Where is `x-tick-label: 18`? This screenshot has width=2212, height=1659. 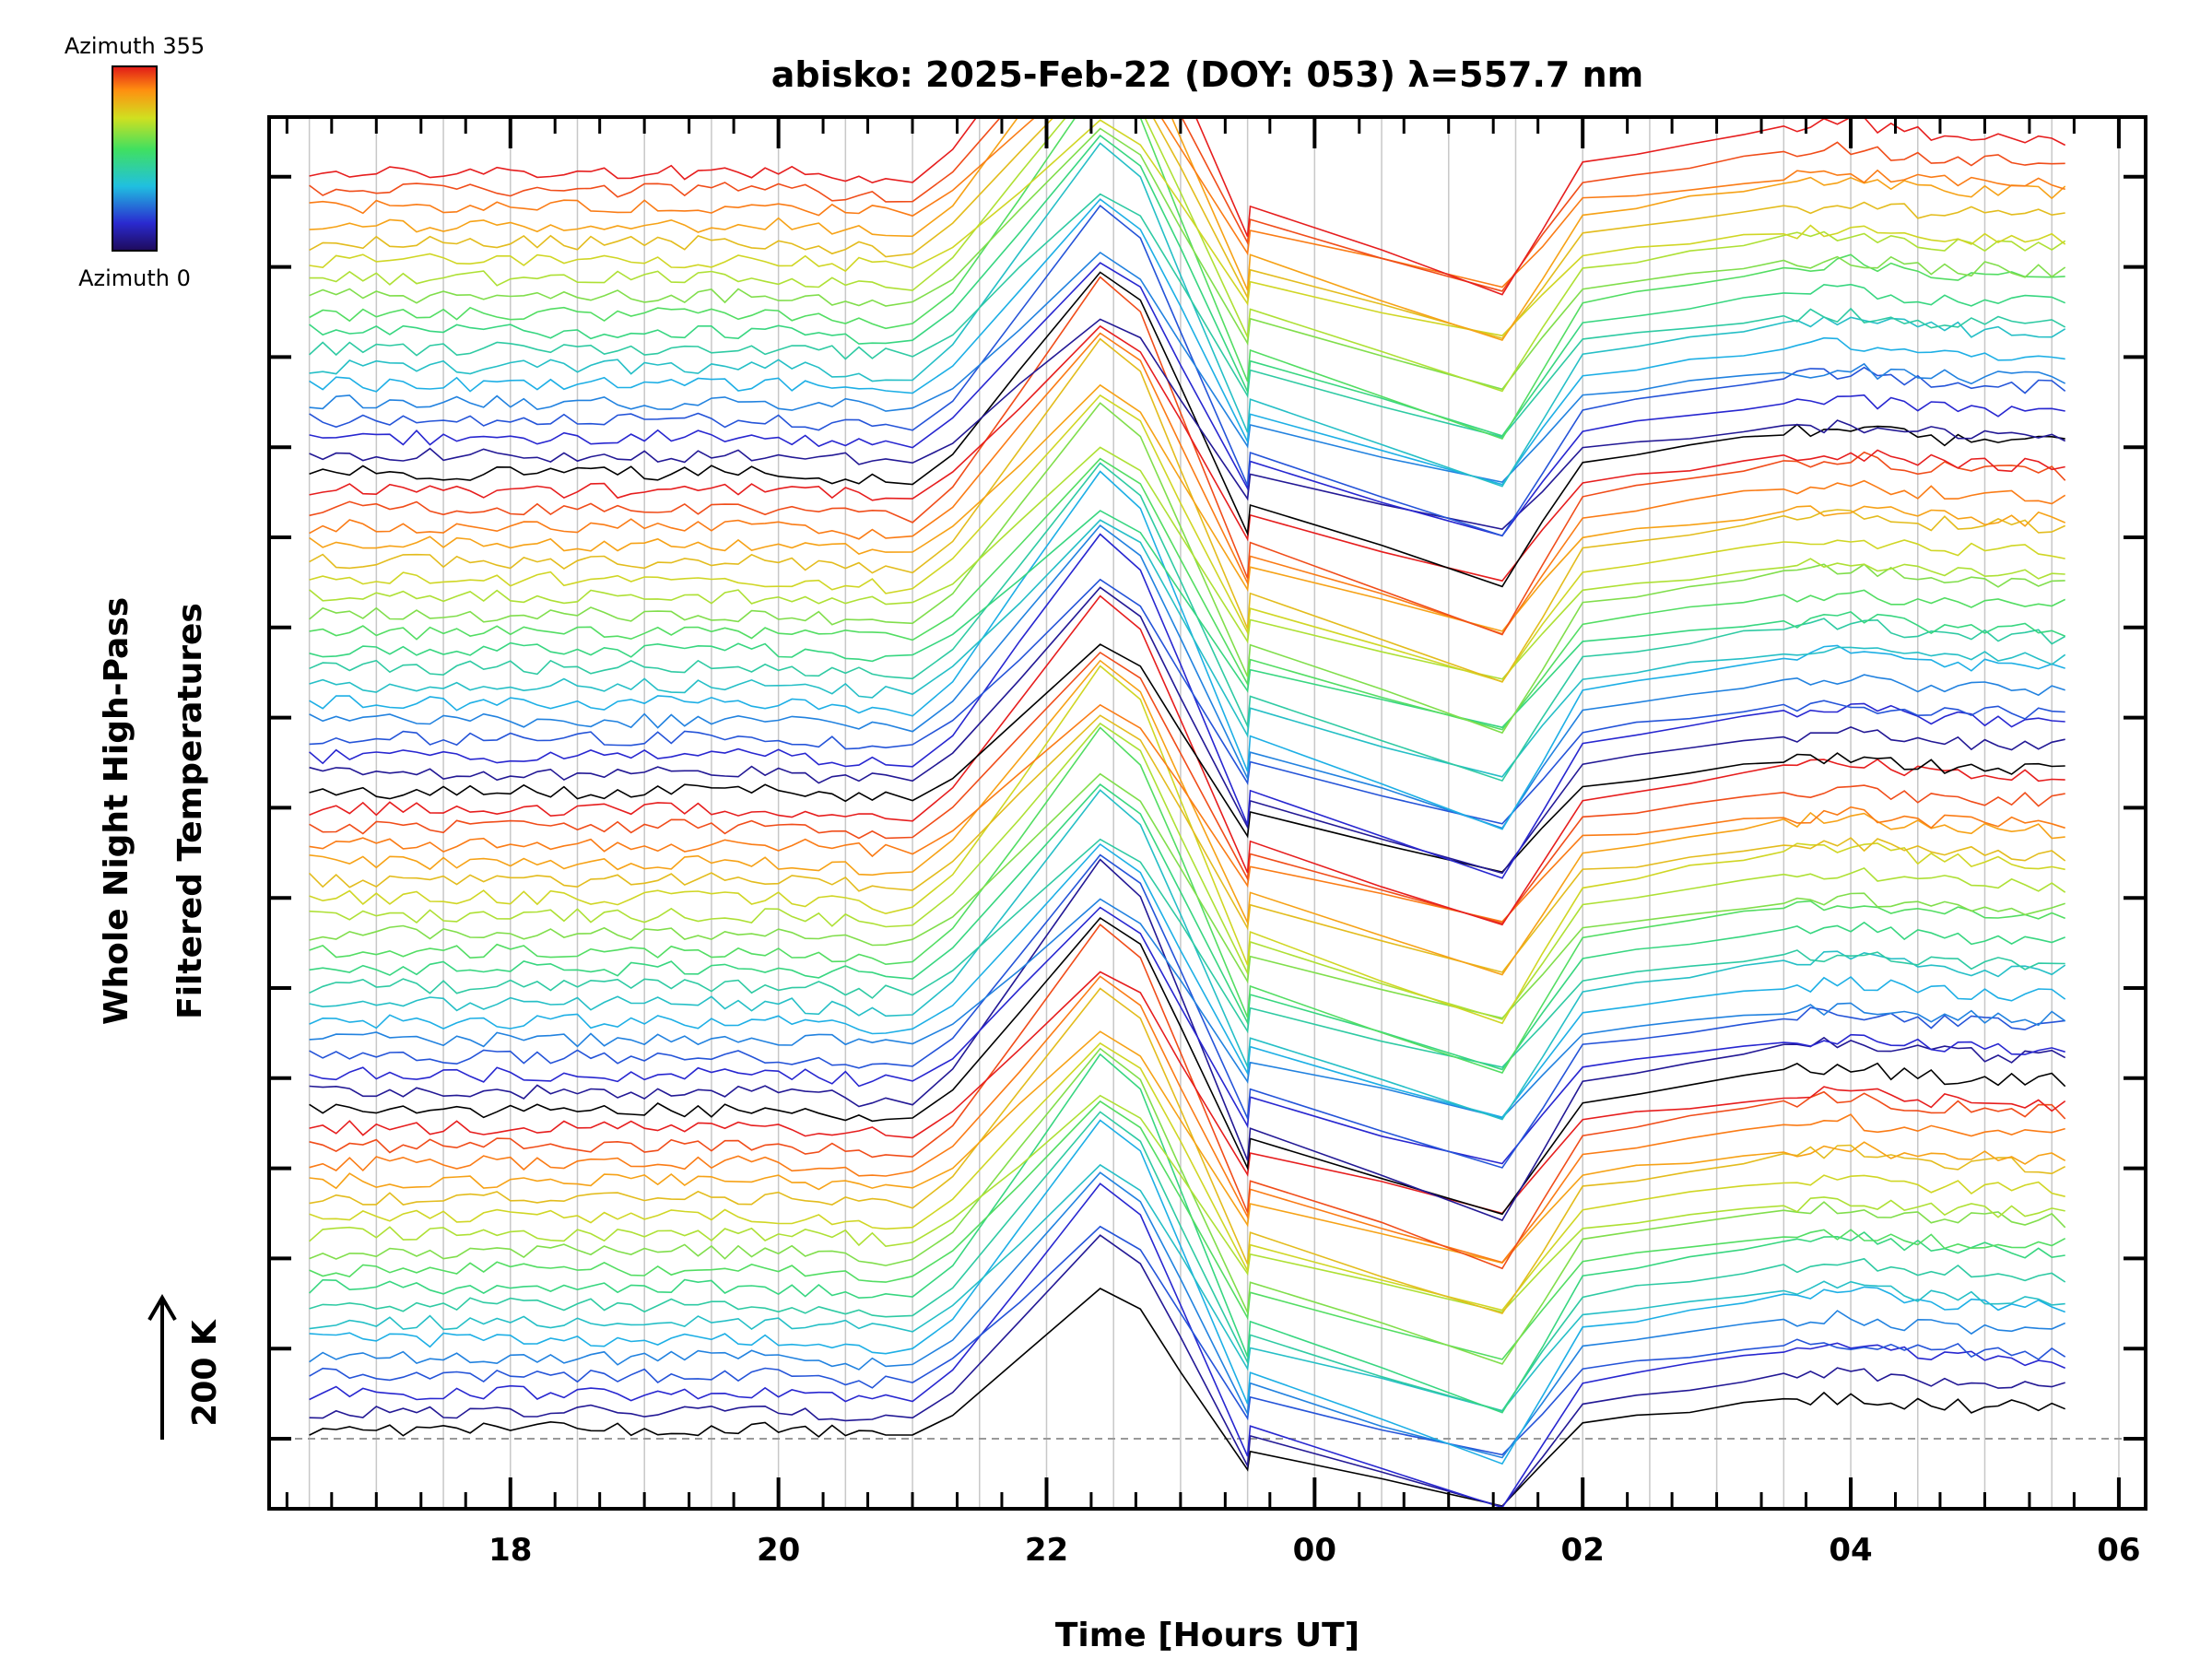 x-tick-label: 18 is located at coordinates (510, 1550).